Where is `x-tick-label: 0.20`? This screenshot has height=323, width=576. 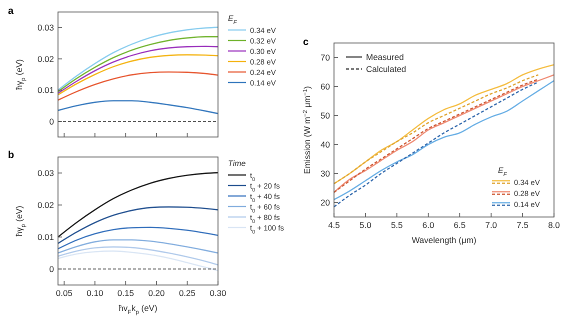 x-tick-label: 0.20 is located at coordinates (157, 293).